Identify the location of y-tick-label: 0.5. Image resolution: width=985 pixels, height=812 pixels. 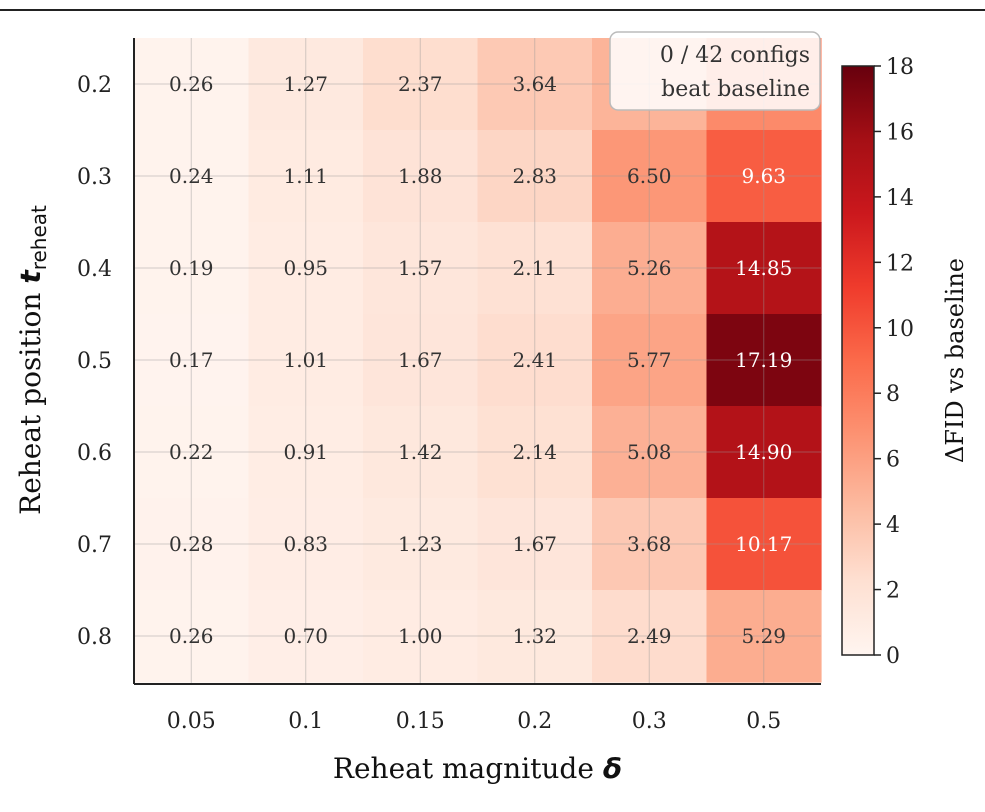
(94, 361).